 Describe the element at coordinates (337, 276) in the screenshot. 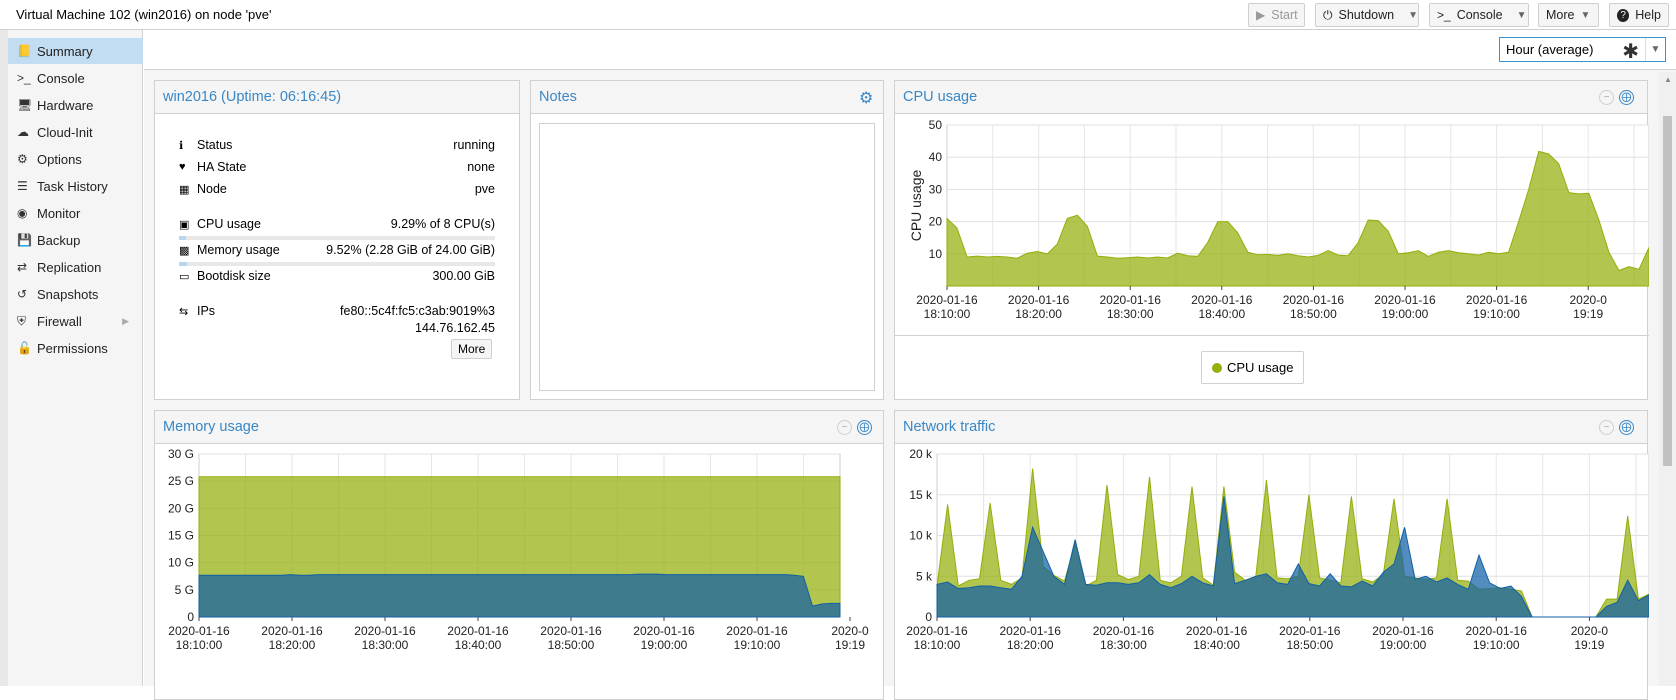

I see `bootdisk-row: ▭ Bootdisk size 300.00 GiB` at that location.